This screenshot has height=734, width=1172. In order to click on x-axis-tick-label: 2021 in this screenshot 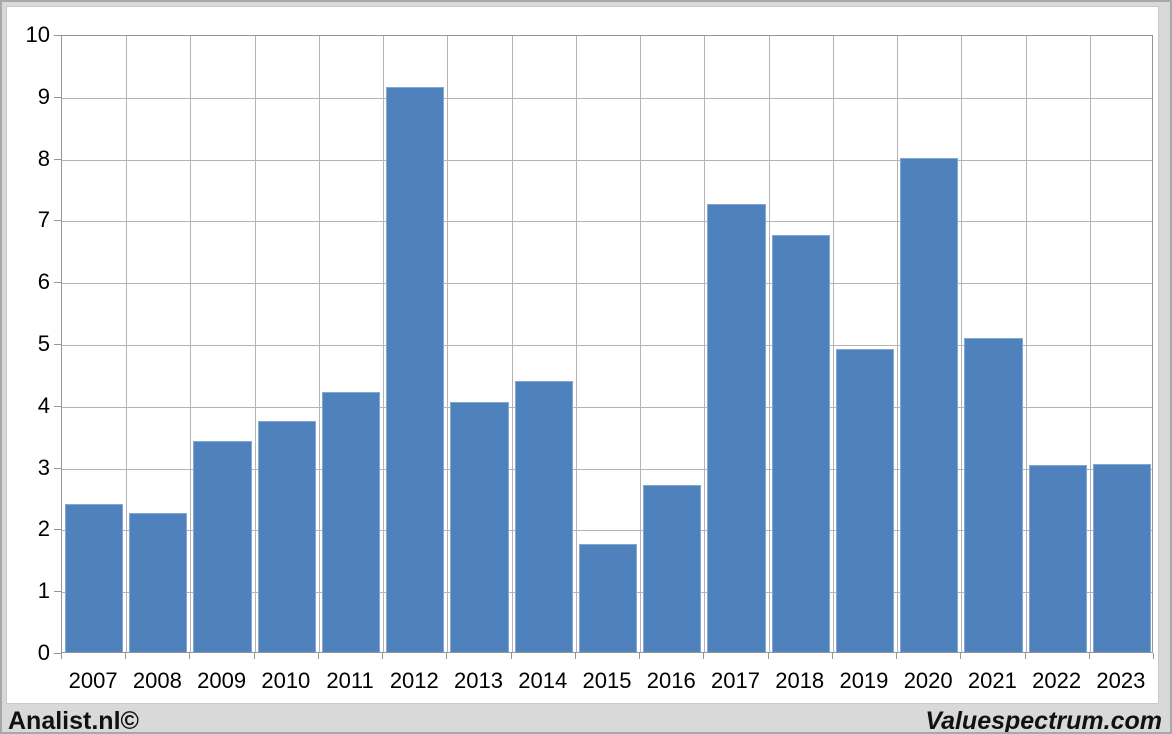, I will do `click(992, 680)`.